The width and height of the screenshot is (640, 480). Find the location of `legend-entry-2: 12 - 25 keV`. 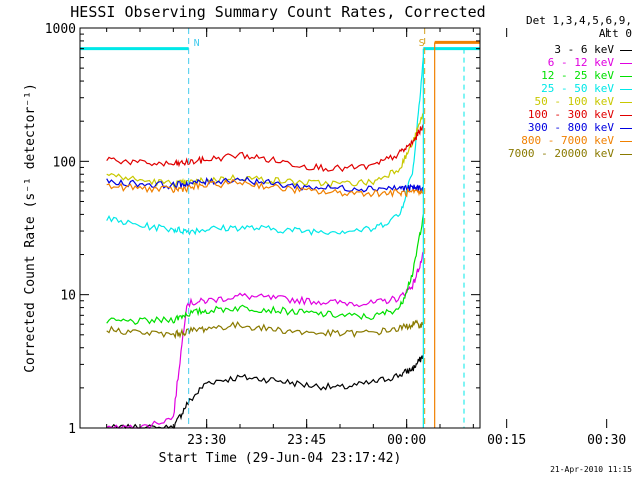

legend-entry-2: 12 - 25 keV is located at coordinates (586, 75).